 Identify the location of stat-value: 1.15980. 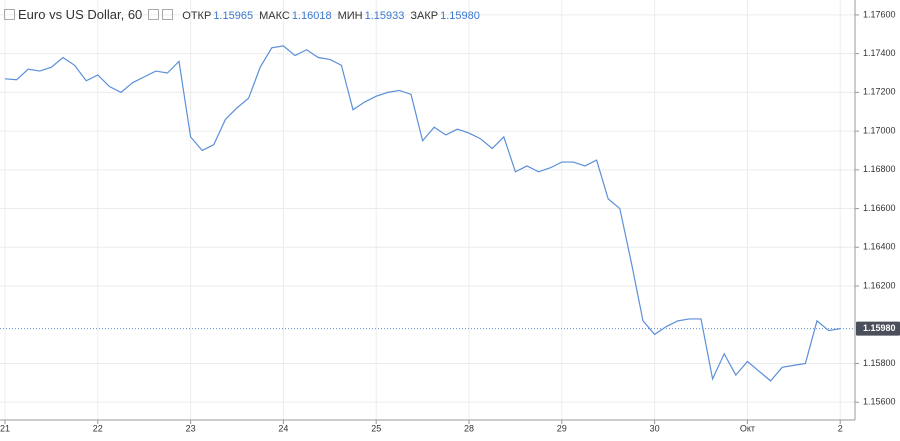
(460, 15).